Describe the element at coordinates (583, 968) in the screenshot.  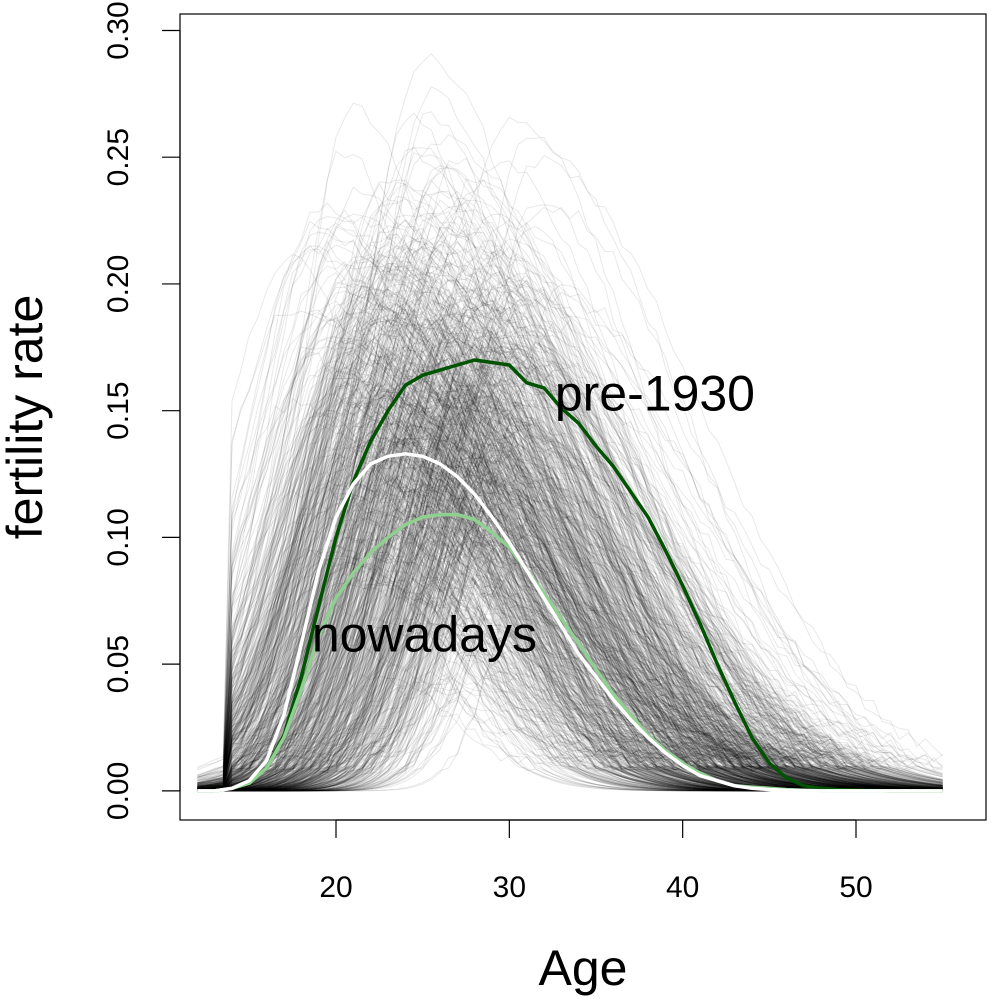
I see `x-axis-label: Age` at that location.